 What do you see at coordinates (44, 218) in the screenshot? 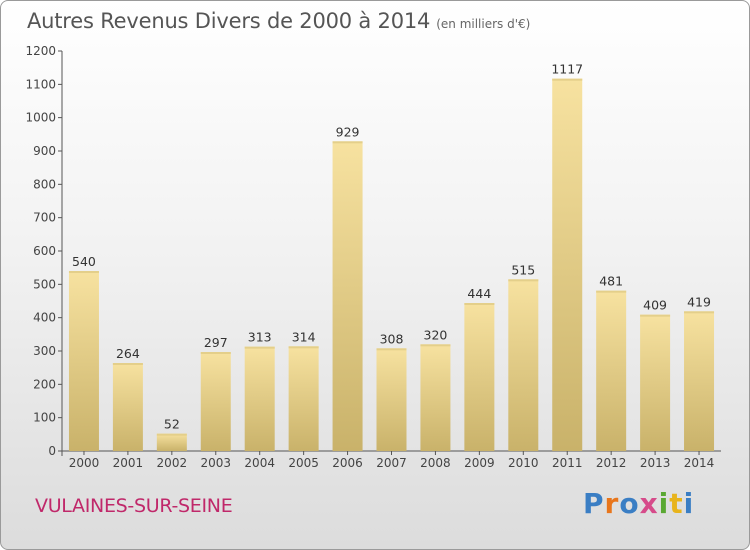
I see `y-tick-label: 700` at bounding box center [44, 218].